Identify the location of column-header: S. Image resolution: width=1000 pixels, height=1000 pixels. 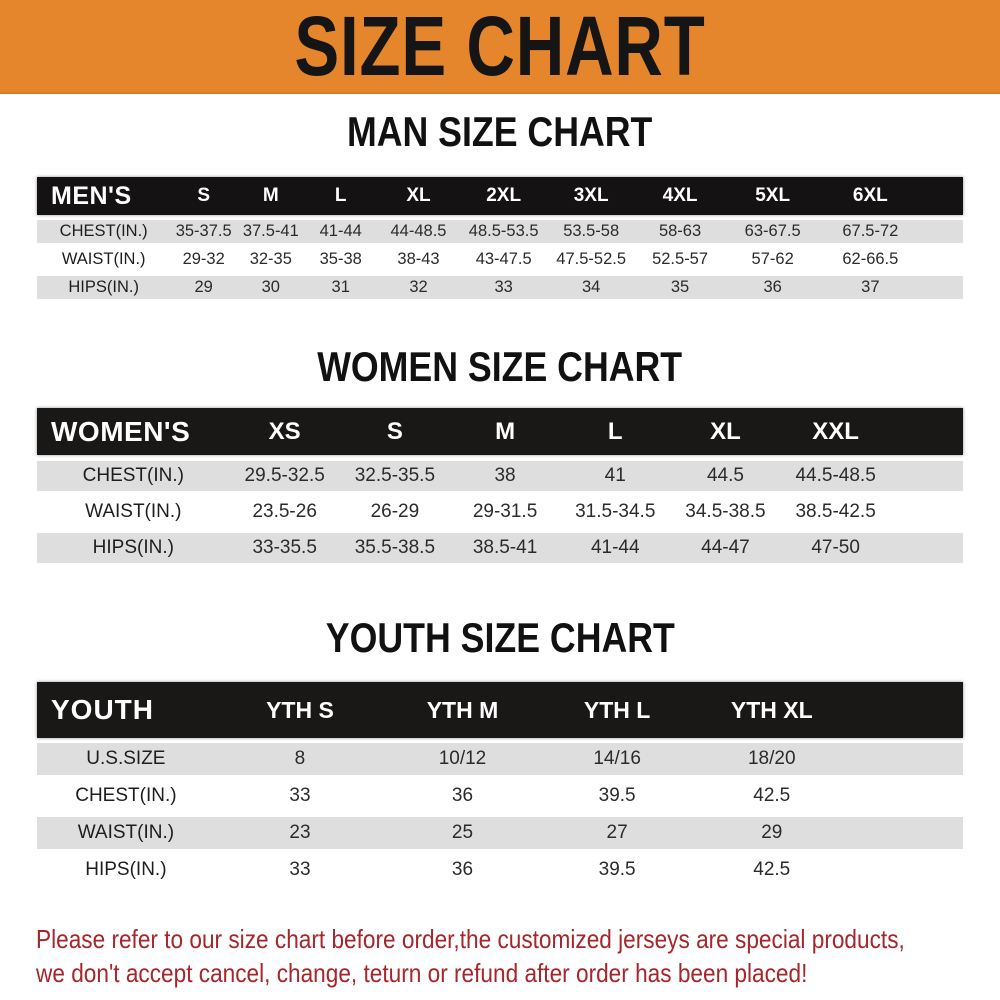
(204, 195).